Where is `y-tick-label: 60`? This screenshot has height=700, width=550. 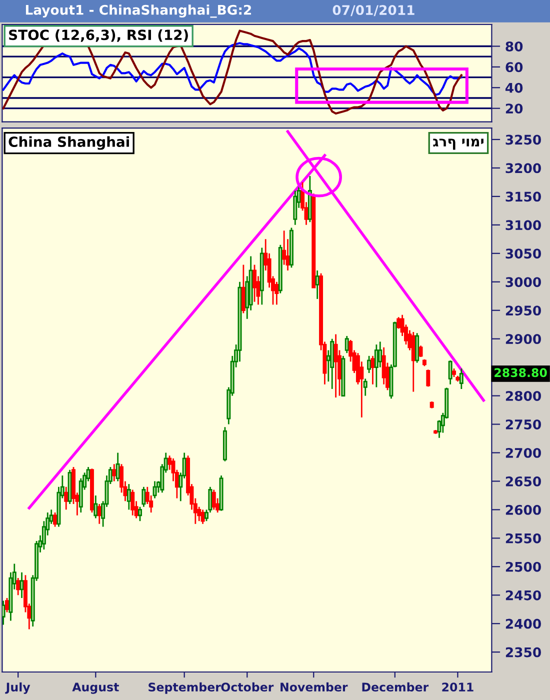
y-tick-label: 60 is located at coordinates (514, 67).